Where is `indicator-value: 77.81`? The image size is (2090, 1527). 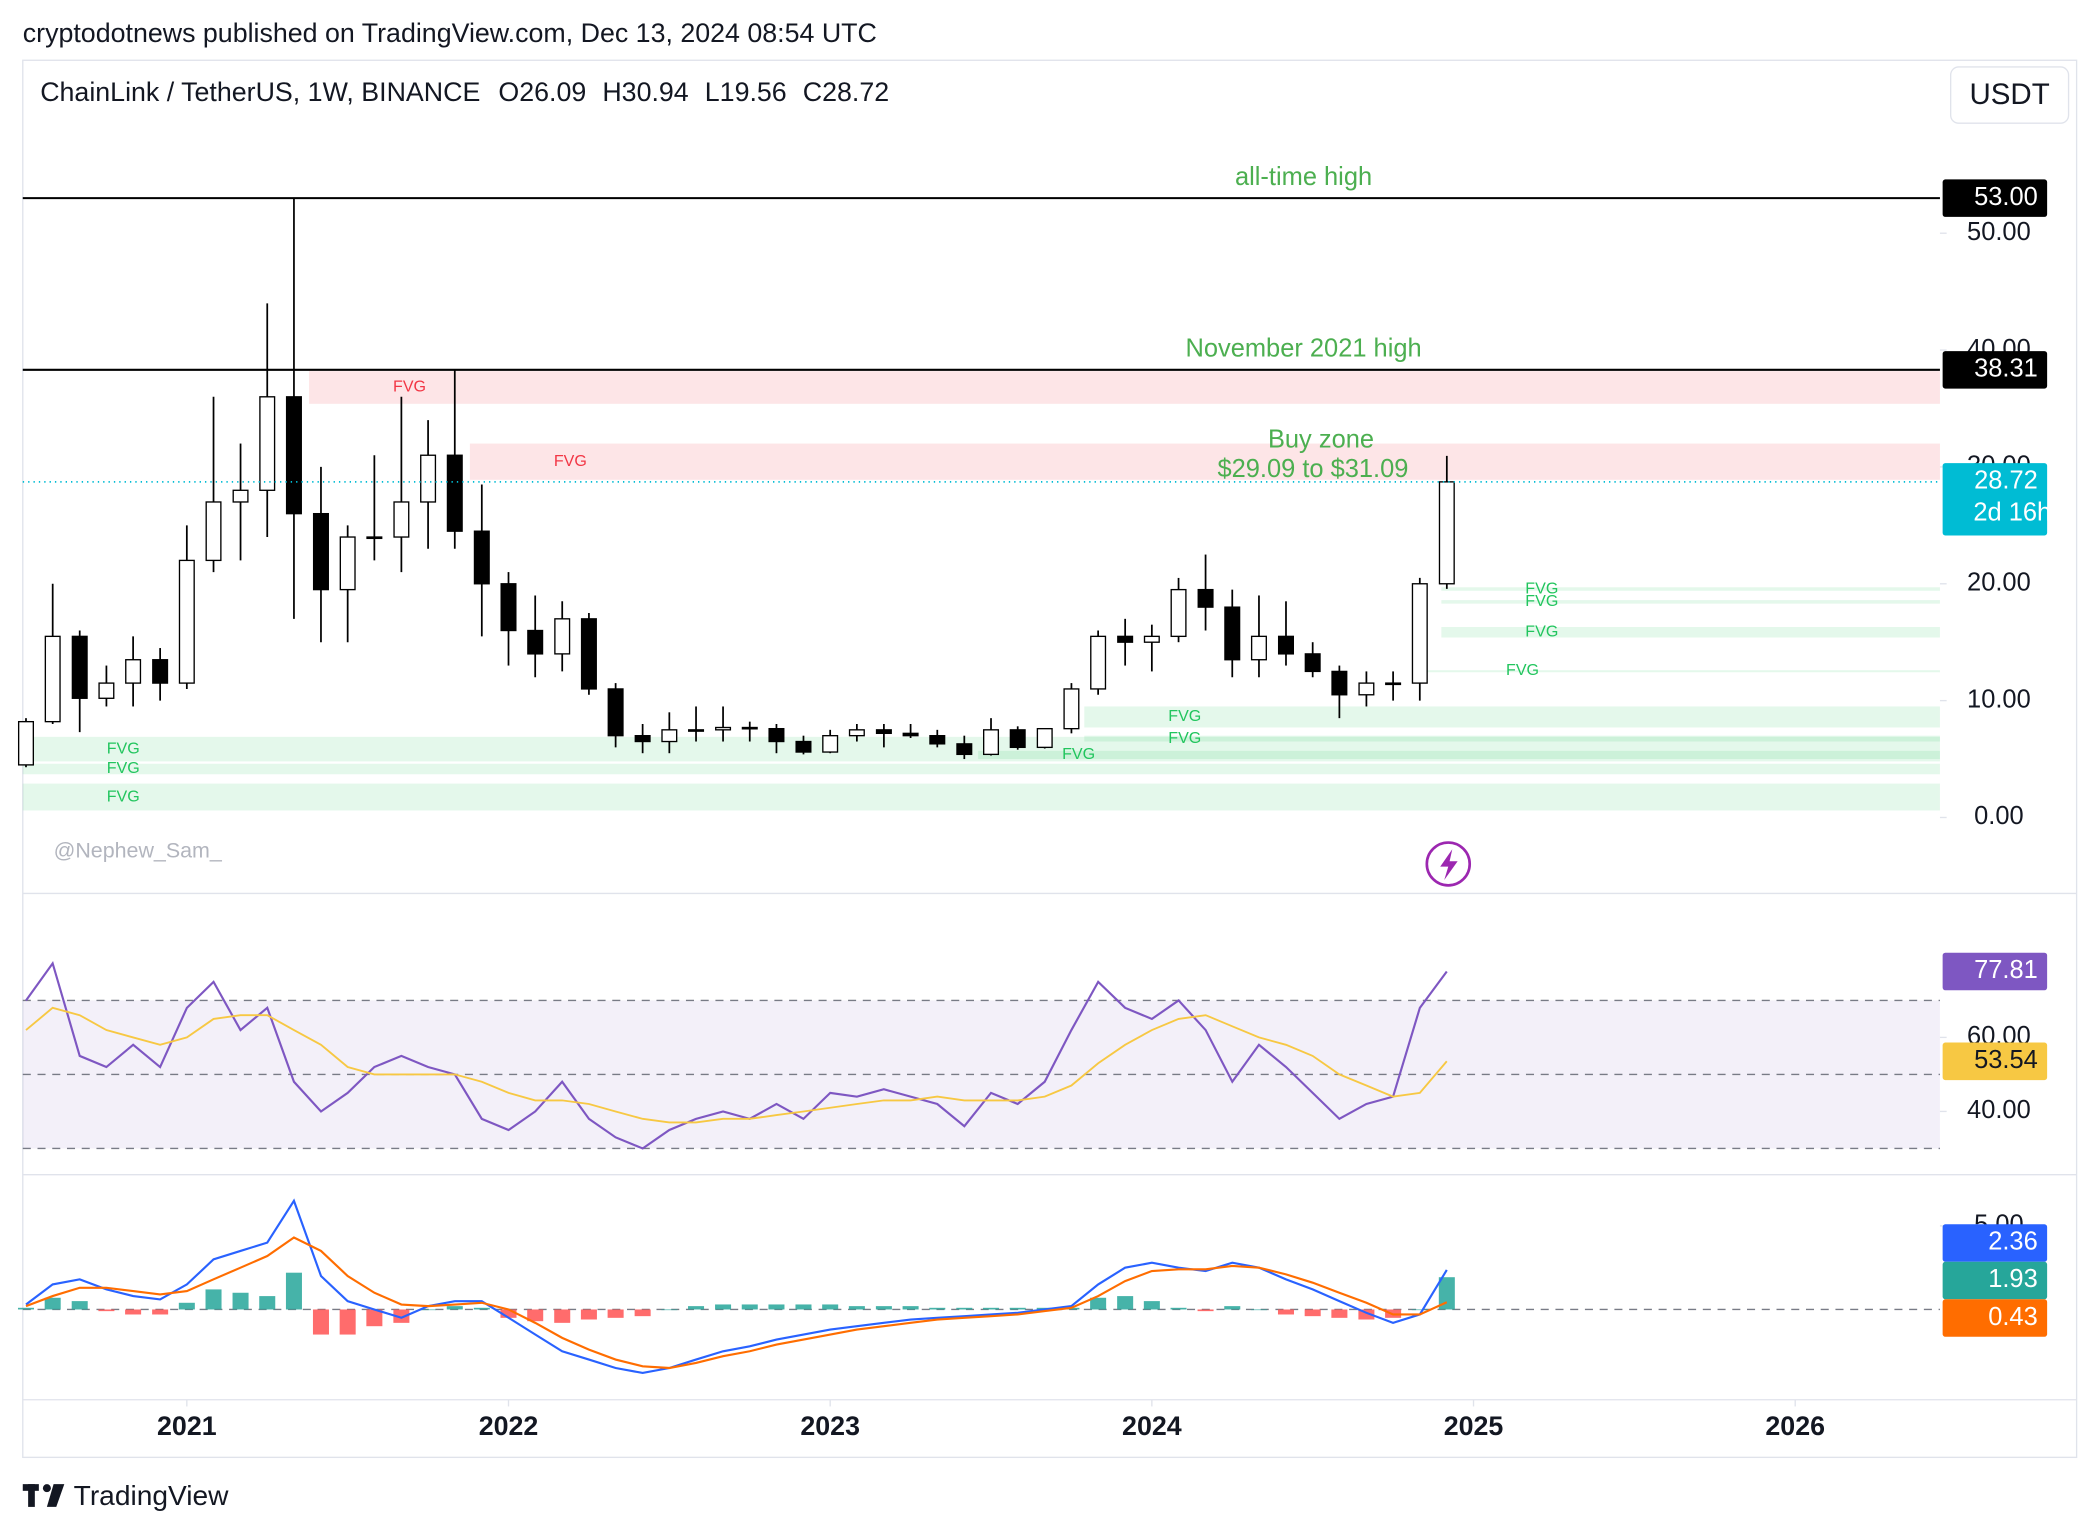
indicator-value: 77.81 is located at coordinates (2006, 970).